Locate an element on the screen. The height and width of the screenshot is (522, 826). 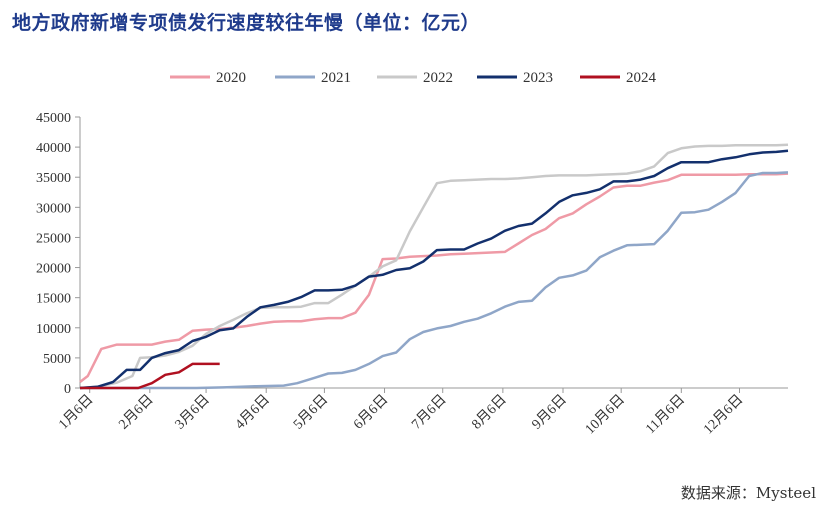
x-tick-label: 10月6日 is located at coordinates (605, 415).